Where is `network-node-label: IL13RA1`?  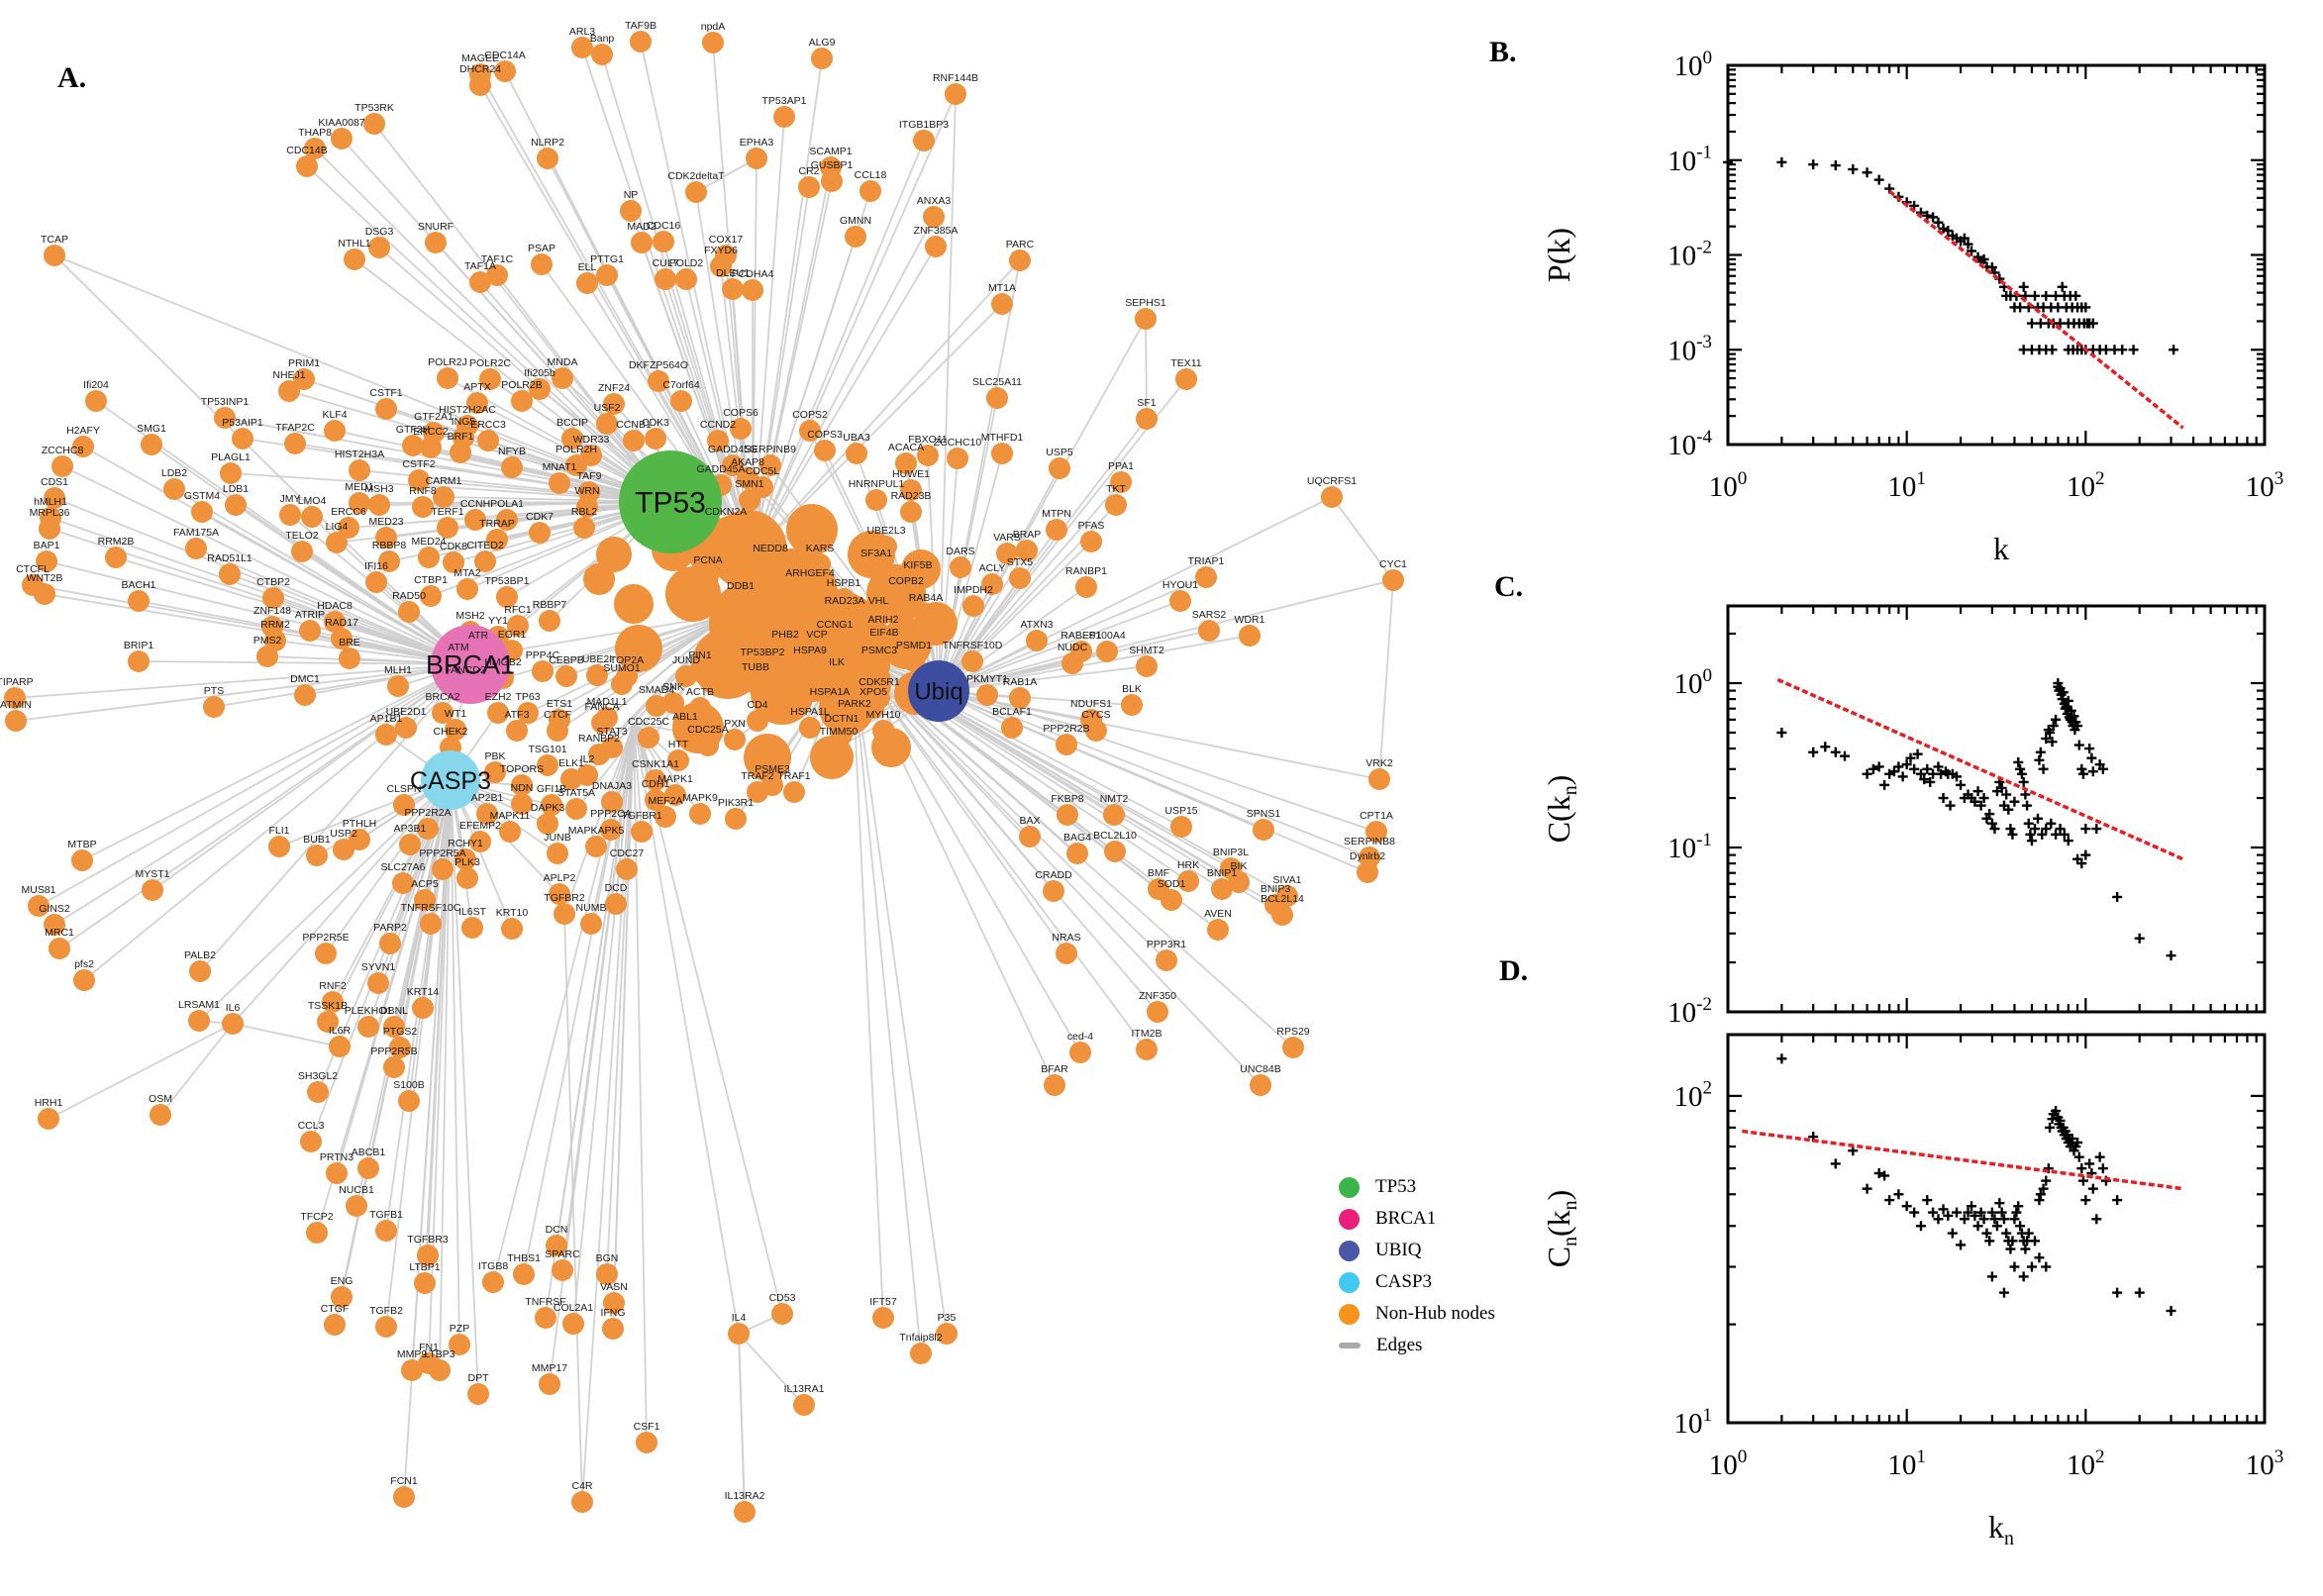
network-node-label: IL13RA1 is located at coordinates (804, 1389).